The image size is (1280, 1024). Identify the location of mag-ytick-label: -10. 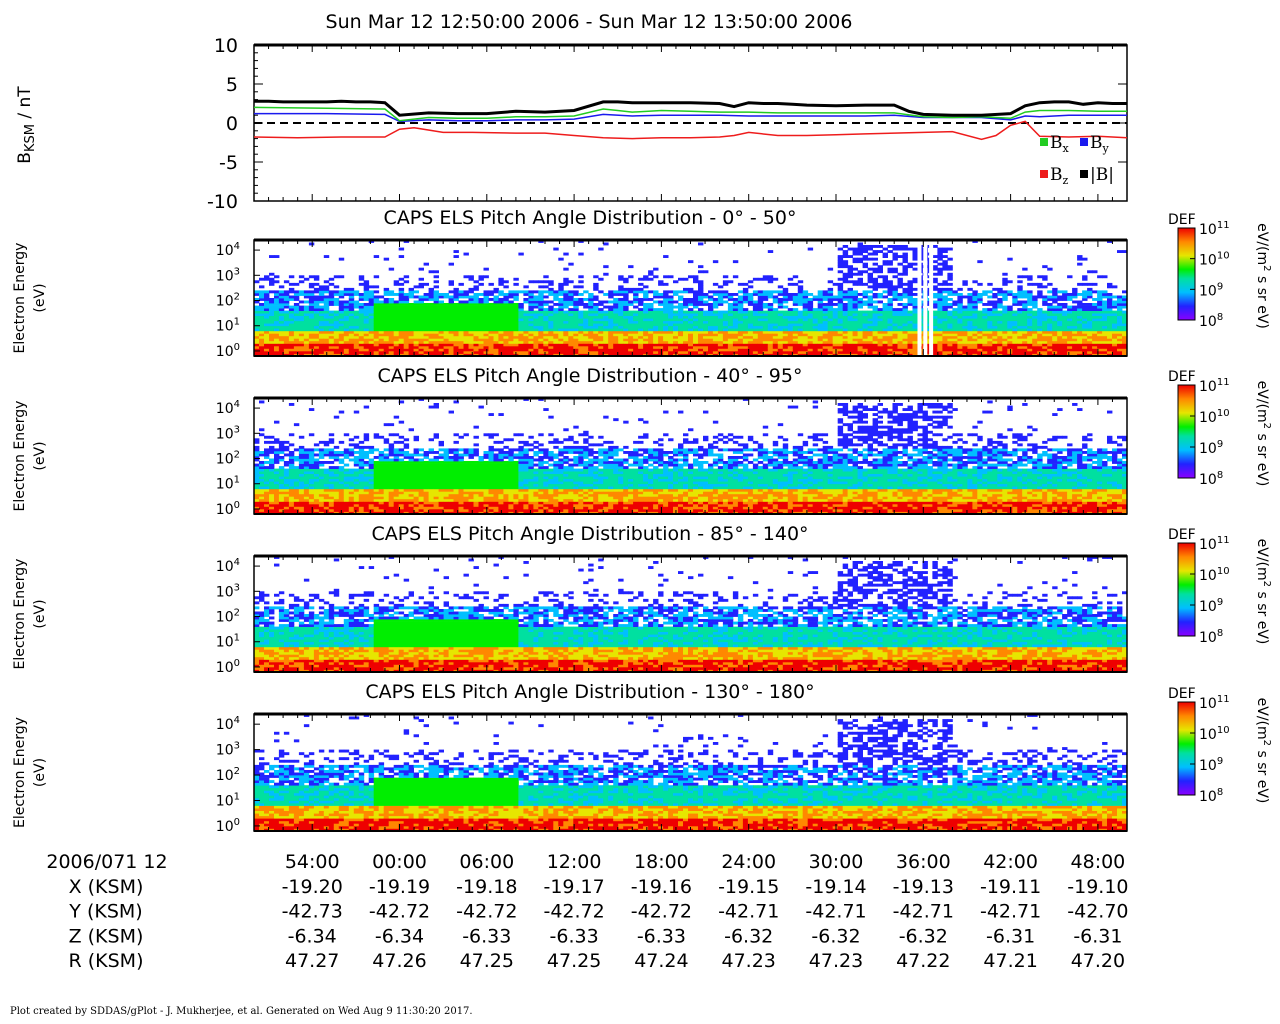
(222, 202).